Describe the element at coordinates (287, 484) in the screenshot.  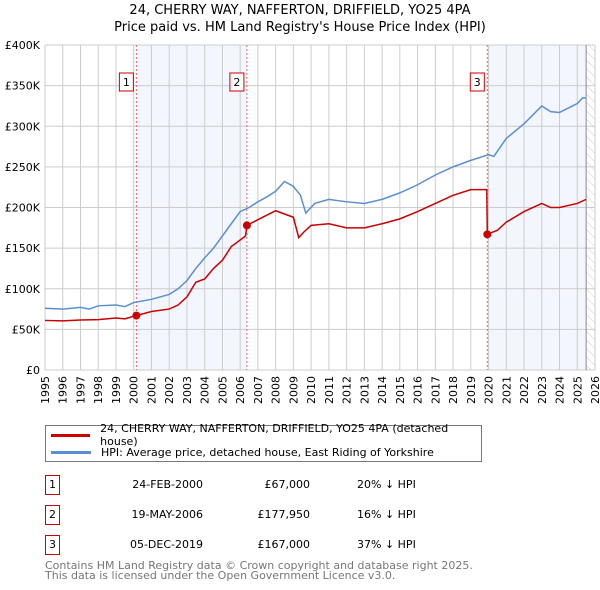
I see `sale-price: £67,000` at that location.